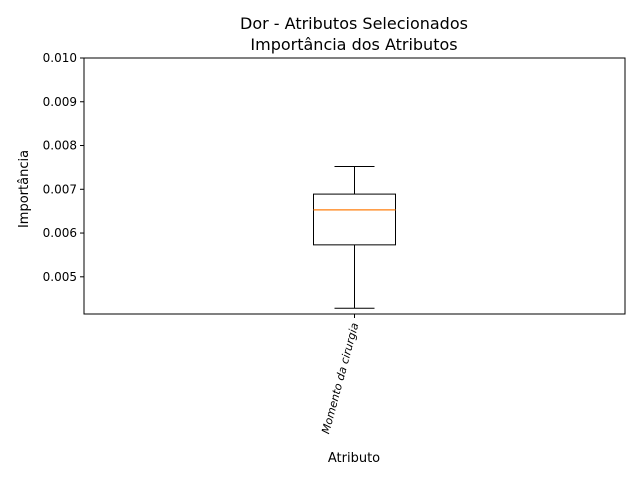 The width and height of the screenshot is (640, 480). What do you see at coordinates (60, 189) in the screenshot?
I see `y-tick-label: 0.007` at bounding box center [60, 189].